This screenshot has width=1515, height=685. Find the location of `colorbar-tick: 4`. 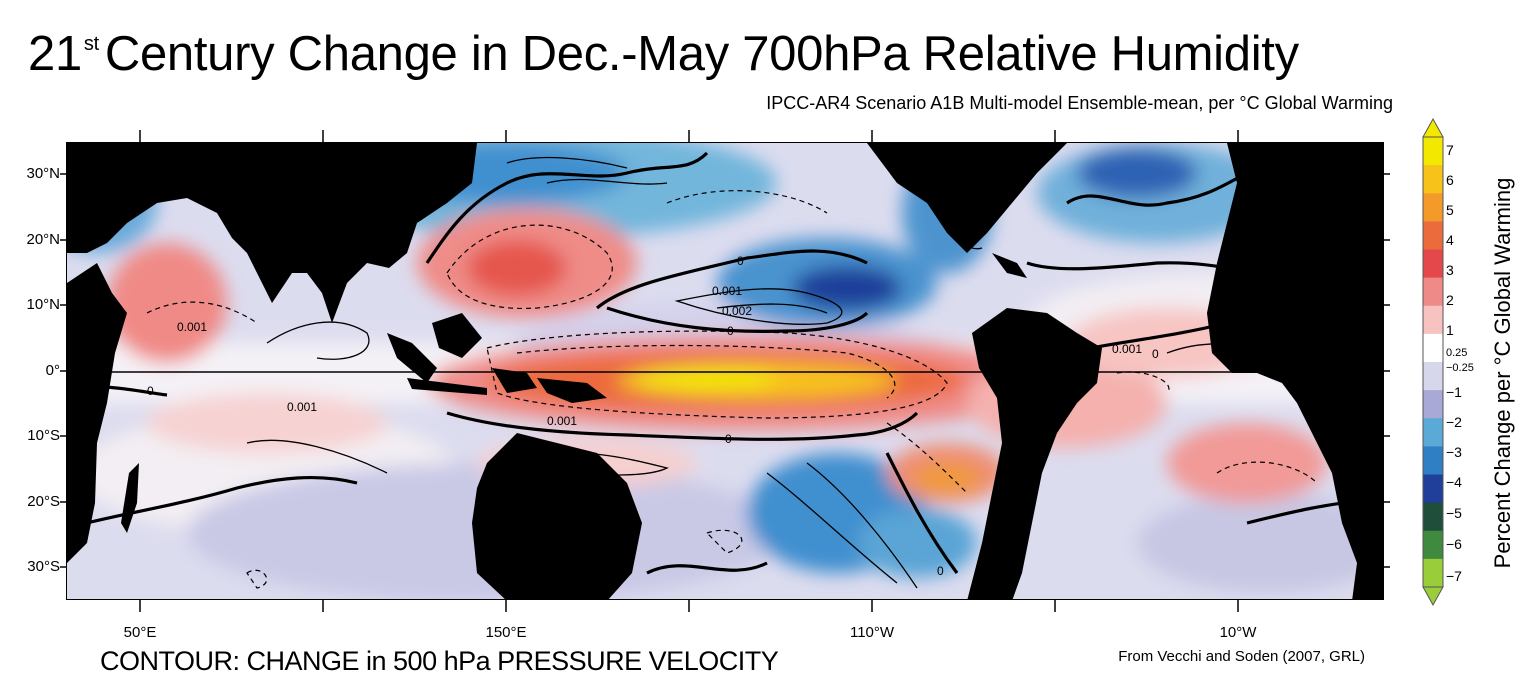

colorbar-tick: 4 is located at coordinates (1450, 240).